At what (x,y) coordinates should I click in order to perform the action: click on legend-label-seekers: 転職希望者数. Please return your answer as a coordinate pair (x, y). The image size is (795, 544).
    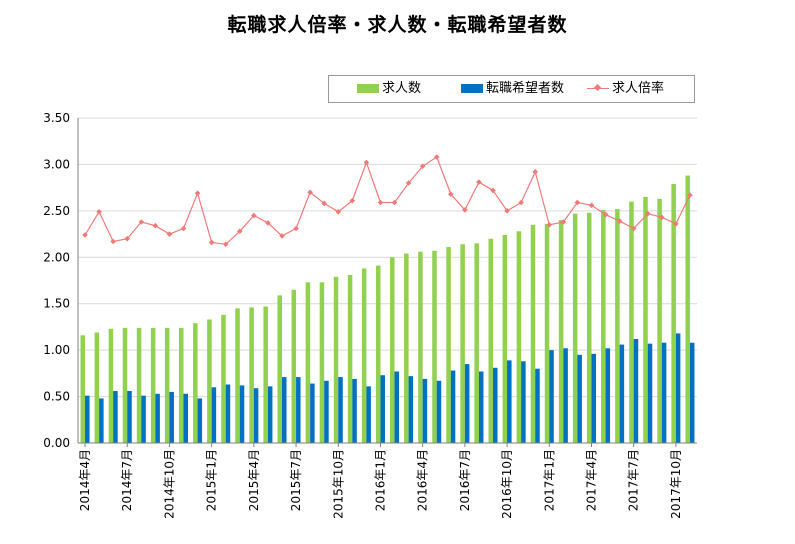
    Looking at the image, I should click on (525, 88).